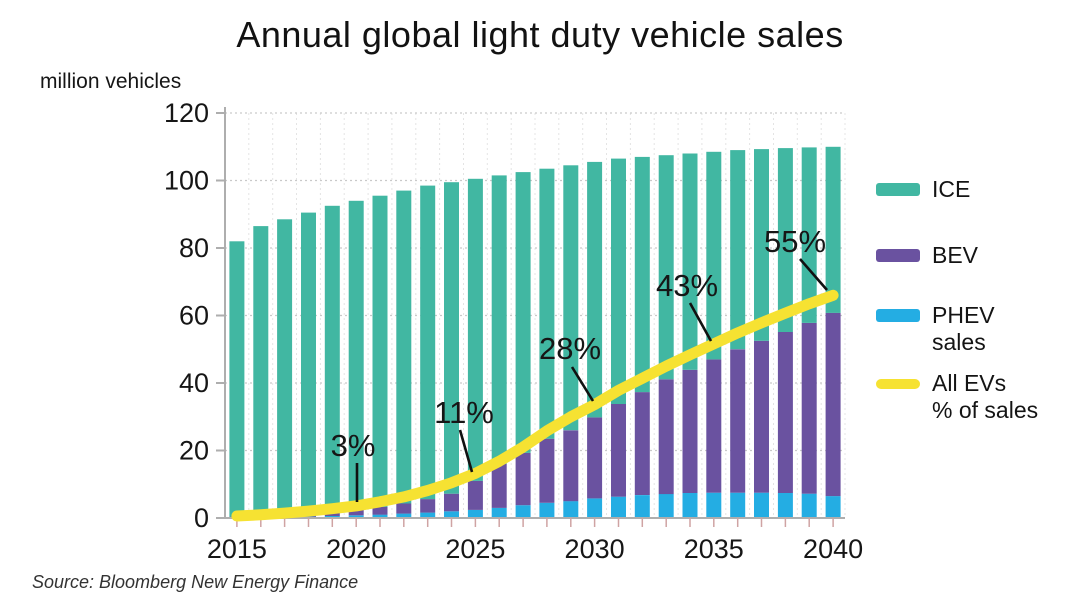  I want to click on legend-item-ice: ICE, so click(923, 189).